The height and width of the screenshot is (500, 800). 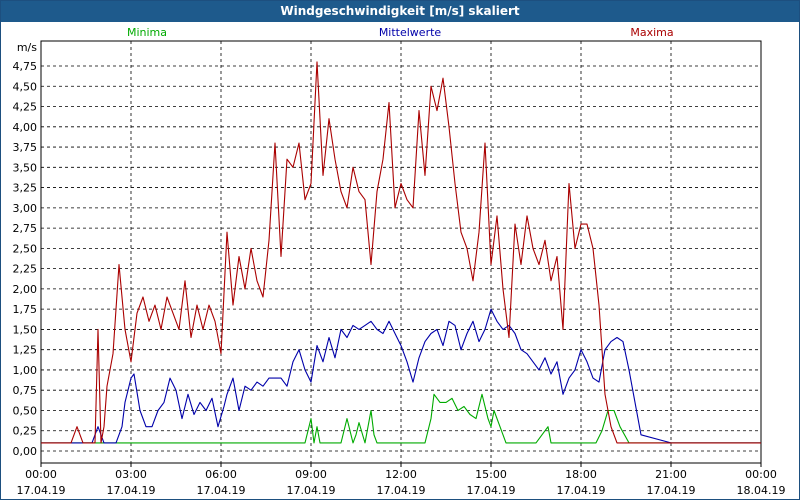 I want to click on y-tick-label: 2,75, so click(x=25, y=228).